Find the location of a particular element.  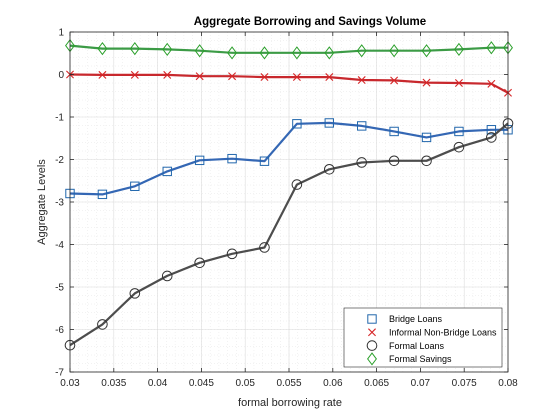

x-tick-label: 0.045 is located at coordinates (201, 383).